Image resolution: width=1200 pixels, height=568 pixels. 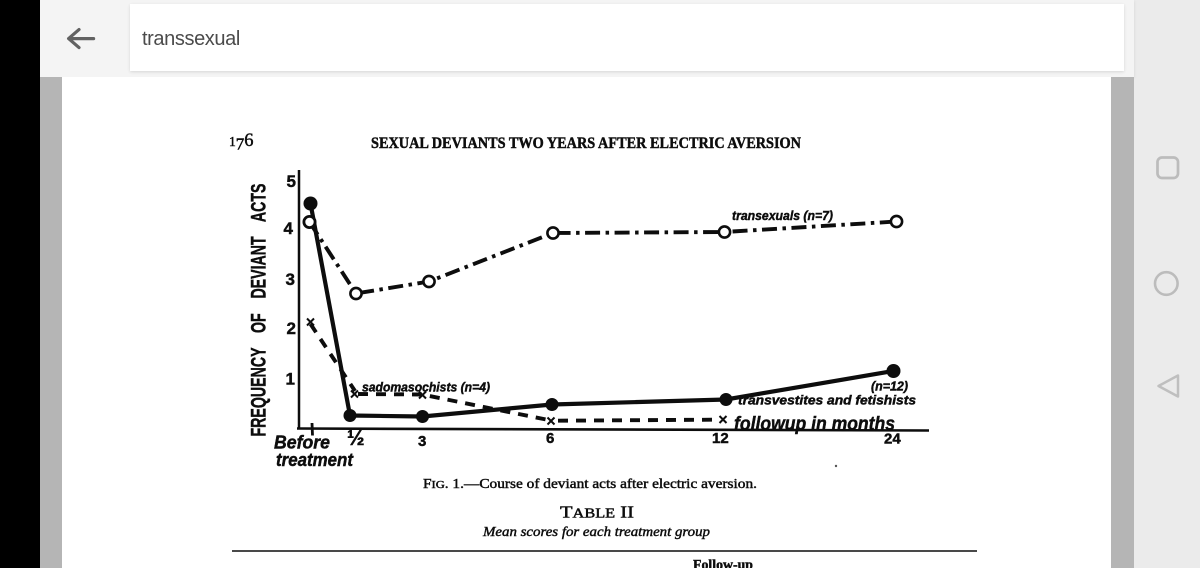 I want to click on svg-text: transexuals (n=7), so click(x=782, y=215).